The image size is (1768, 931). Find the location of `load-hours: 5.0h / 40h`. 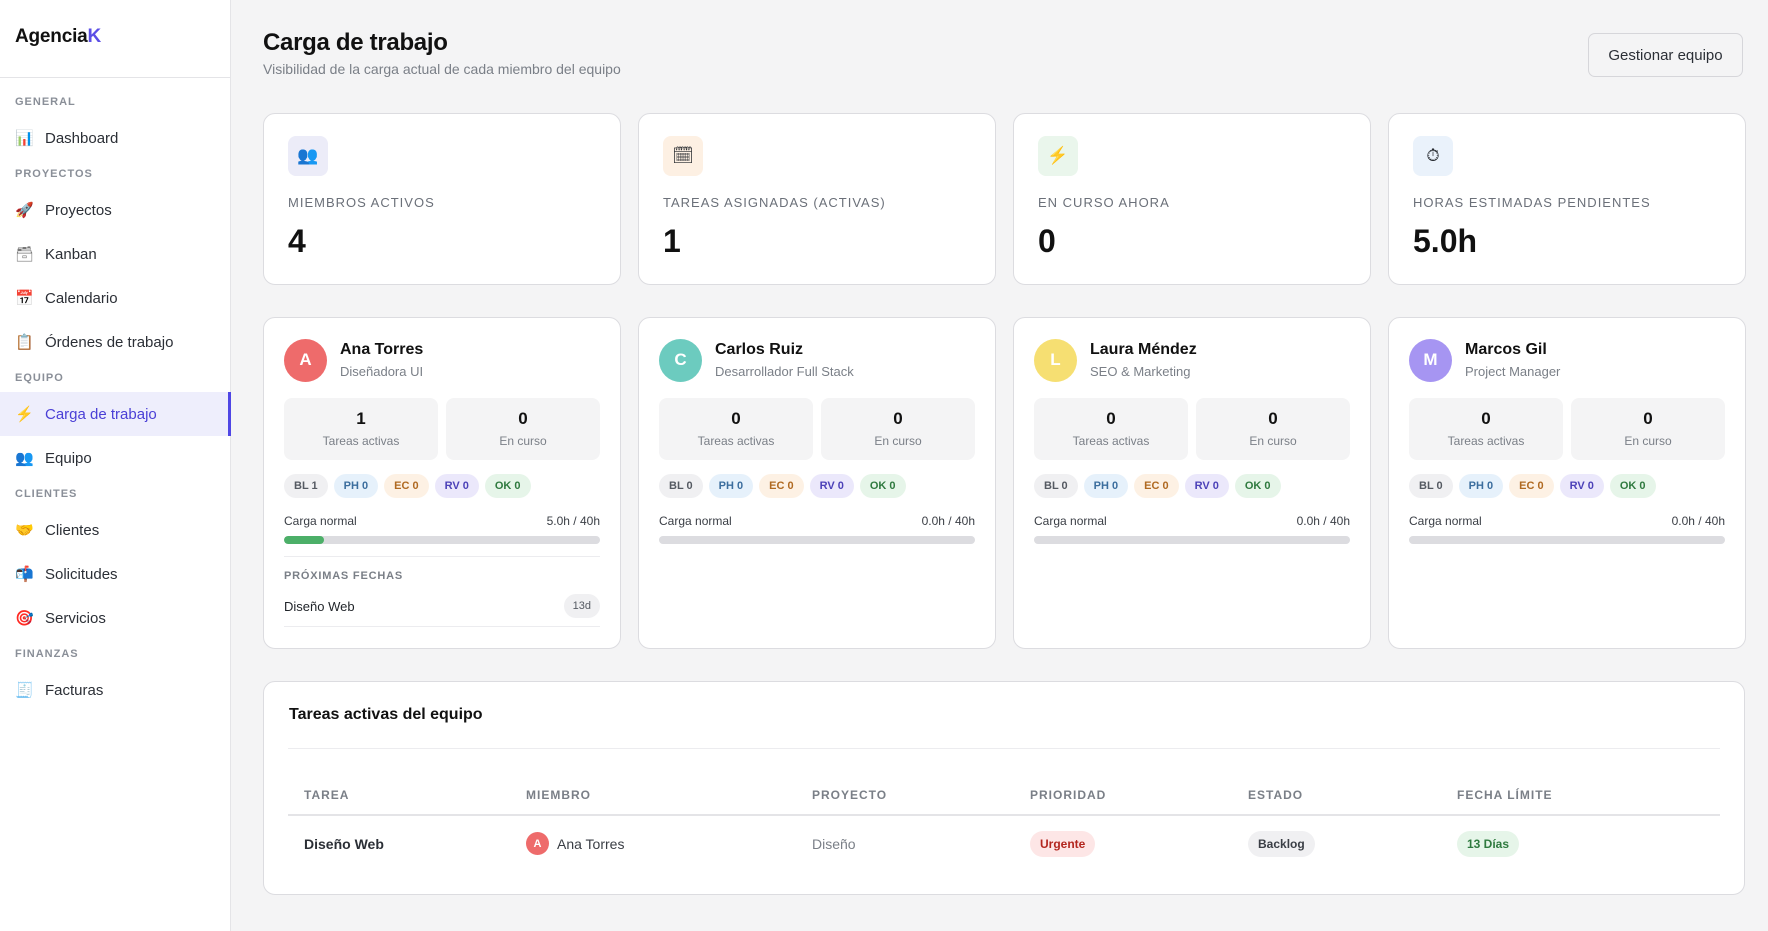

load-hours: 5.0h / 40h is located at coordinates (573, 521).